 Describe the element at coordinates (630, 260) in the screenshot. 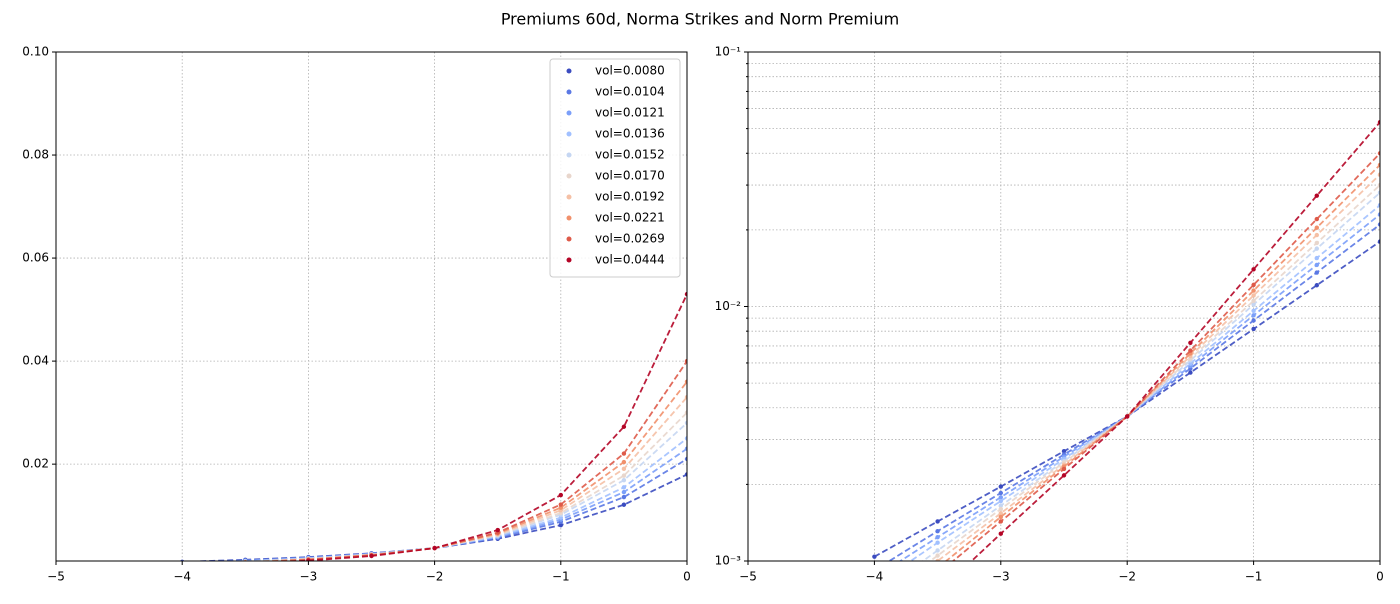

I see `legend-label: vol=0.0444` at that location.